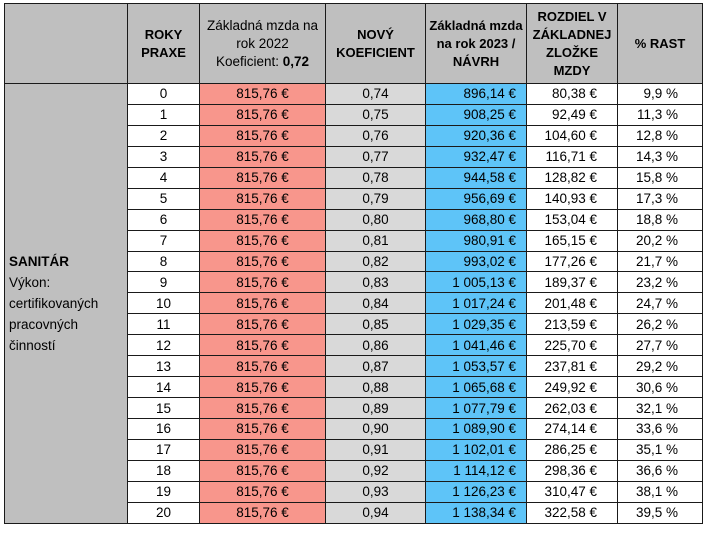 Image resolution: width=706 pixels, height=544 pixels. What do you see at coordinates (660, 135) in the screenshot?
I see `percent-cell: 12,8 %` at bounding box center [660, 135].